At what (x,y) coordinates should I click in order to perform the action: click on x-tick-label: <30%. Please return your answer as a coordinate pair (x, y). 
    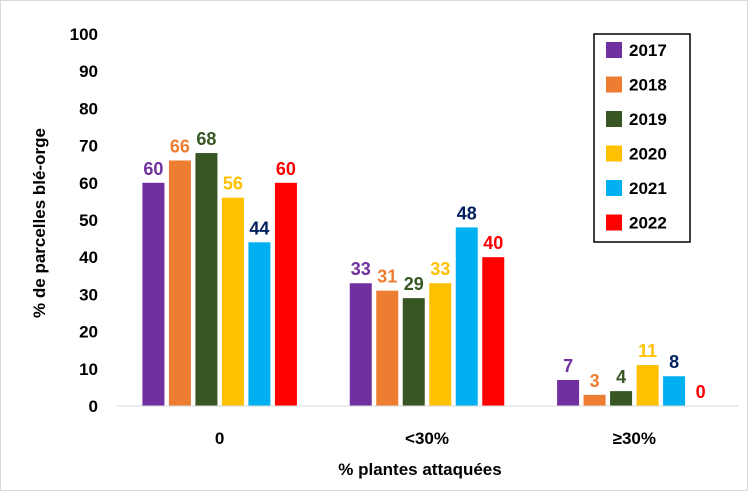
    Looking at the image, I should click on (427, 438).